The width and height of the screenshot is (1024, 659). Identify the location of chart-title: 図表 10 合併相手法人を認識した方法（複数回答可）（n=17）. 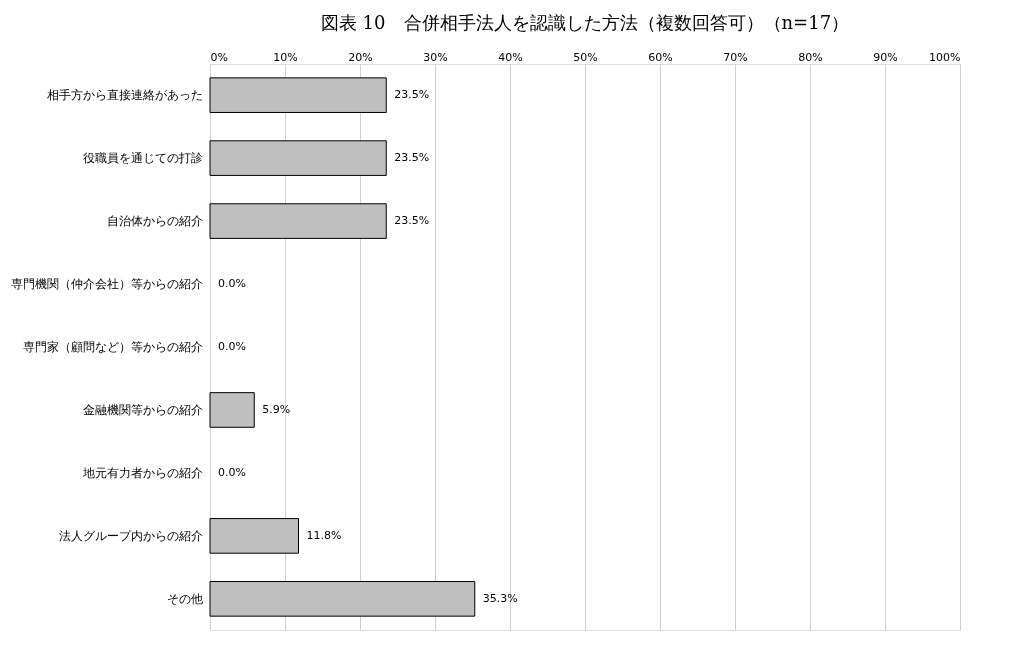
(585, 22).